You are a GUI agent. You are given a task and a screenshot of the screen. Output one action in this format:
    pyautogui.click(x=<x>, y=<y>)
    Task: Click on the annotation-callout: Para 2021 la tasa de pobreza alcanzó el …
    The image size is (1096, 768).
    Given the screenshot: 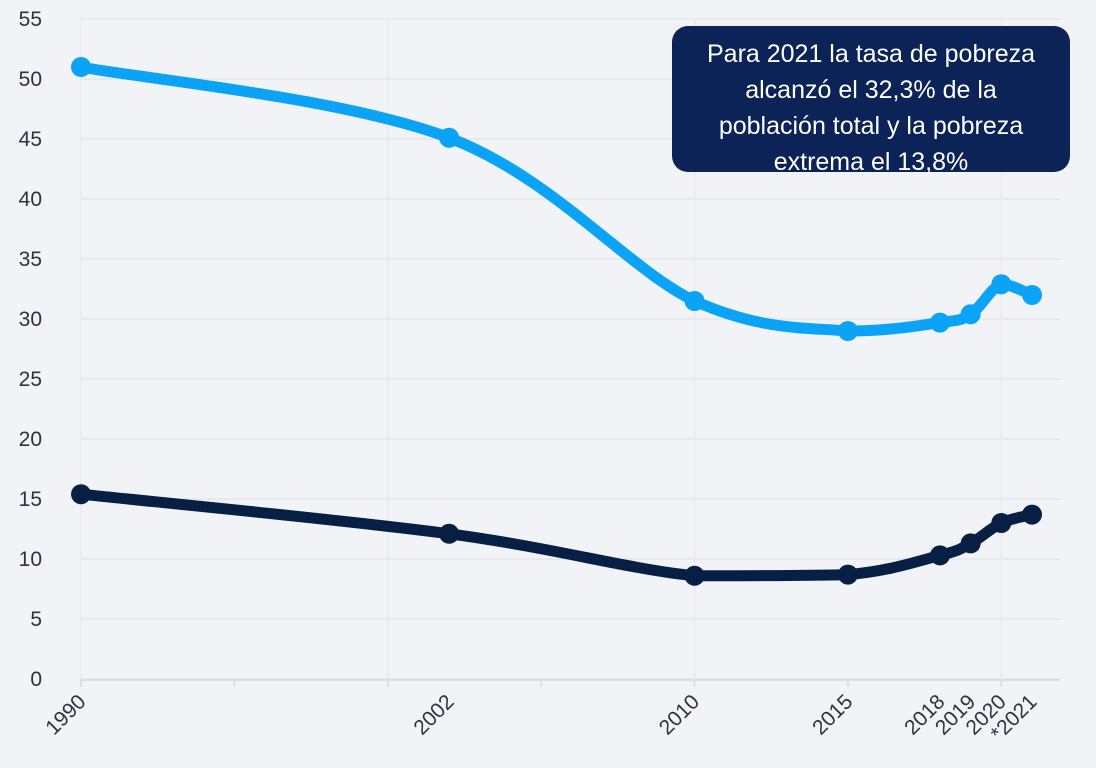 What is the action you would take?
    pyautogui.click(x=871, y=101)
    